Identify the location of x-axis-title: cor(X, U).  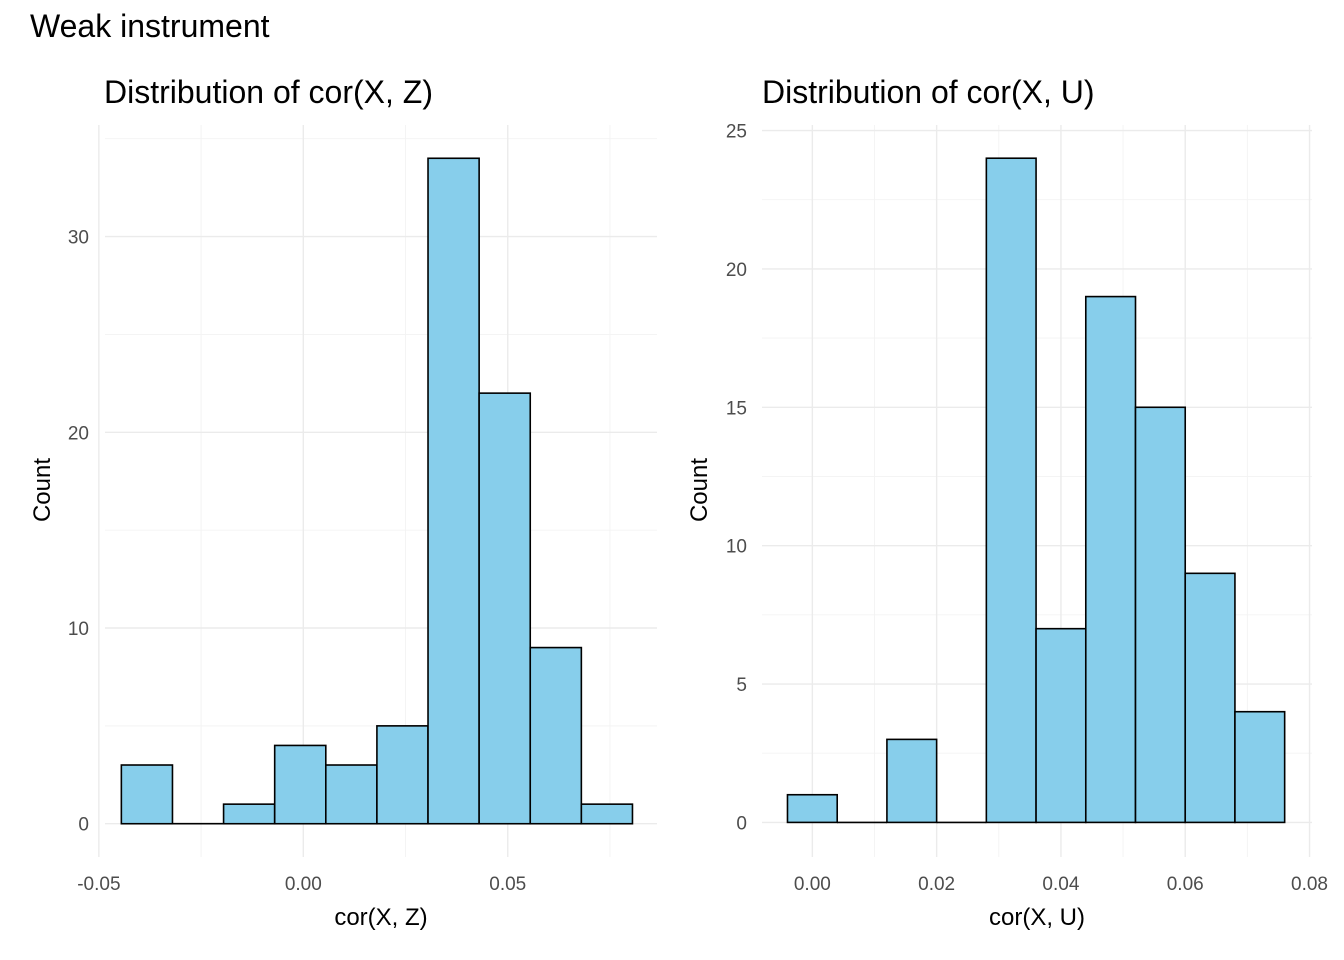
(1037, 917).